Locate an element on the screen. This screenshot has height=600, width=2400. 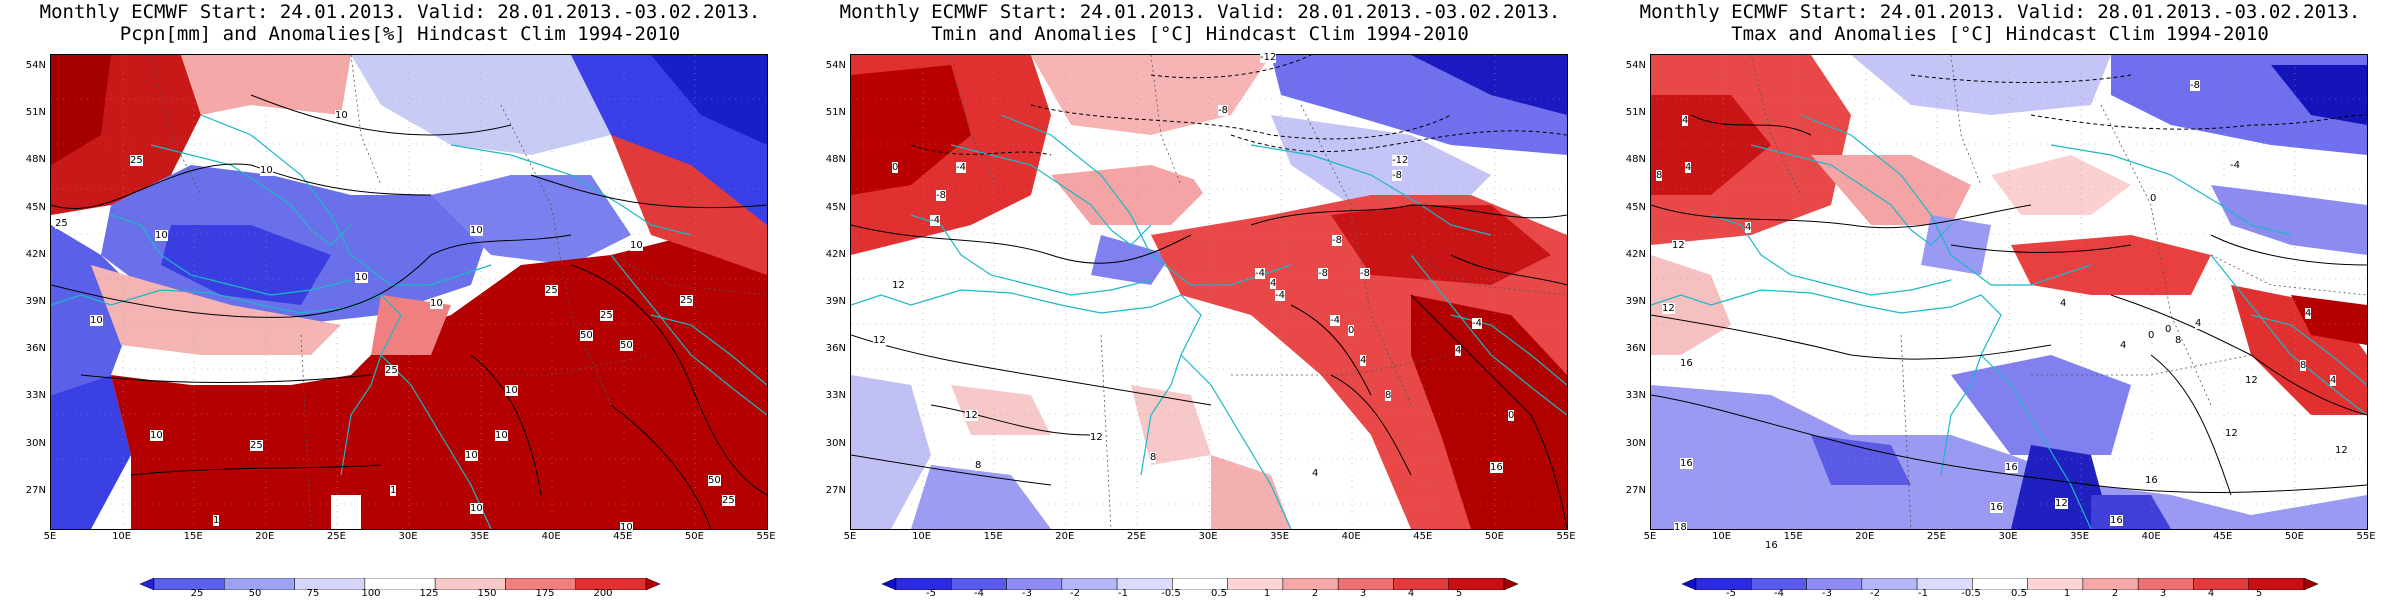
lon-tick-label: 45E is located at coordinates (1423, 536).